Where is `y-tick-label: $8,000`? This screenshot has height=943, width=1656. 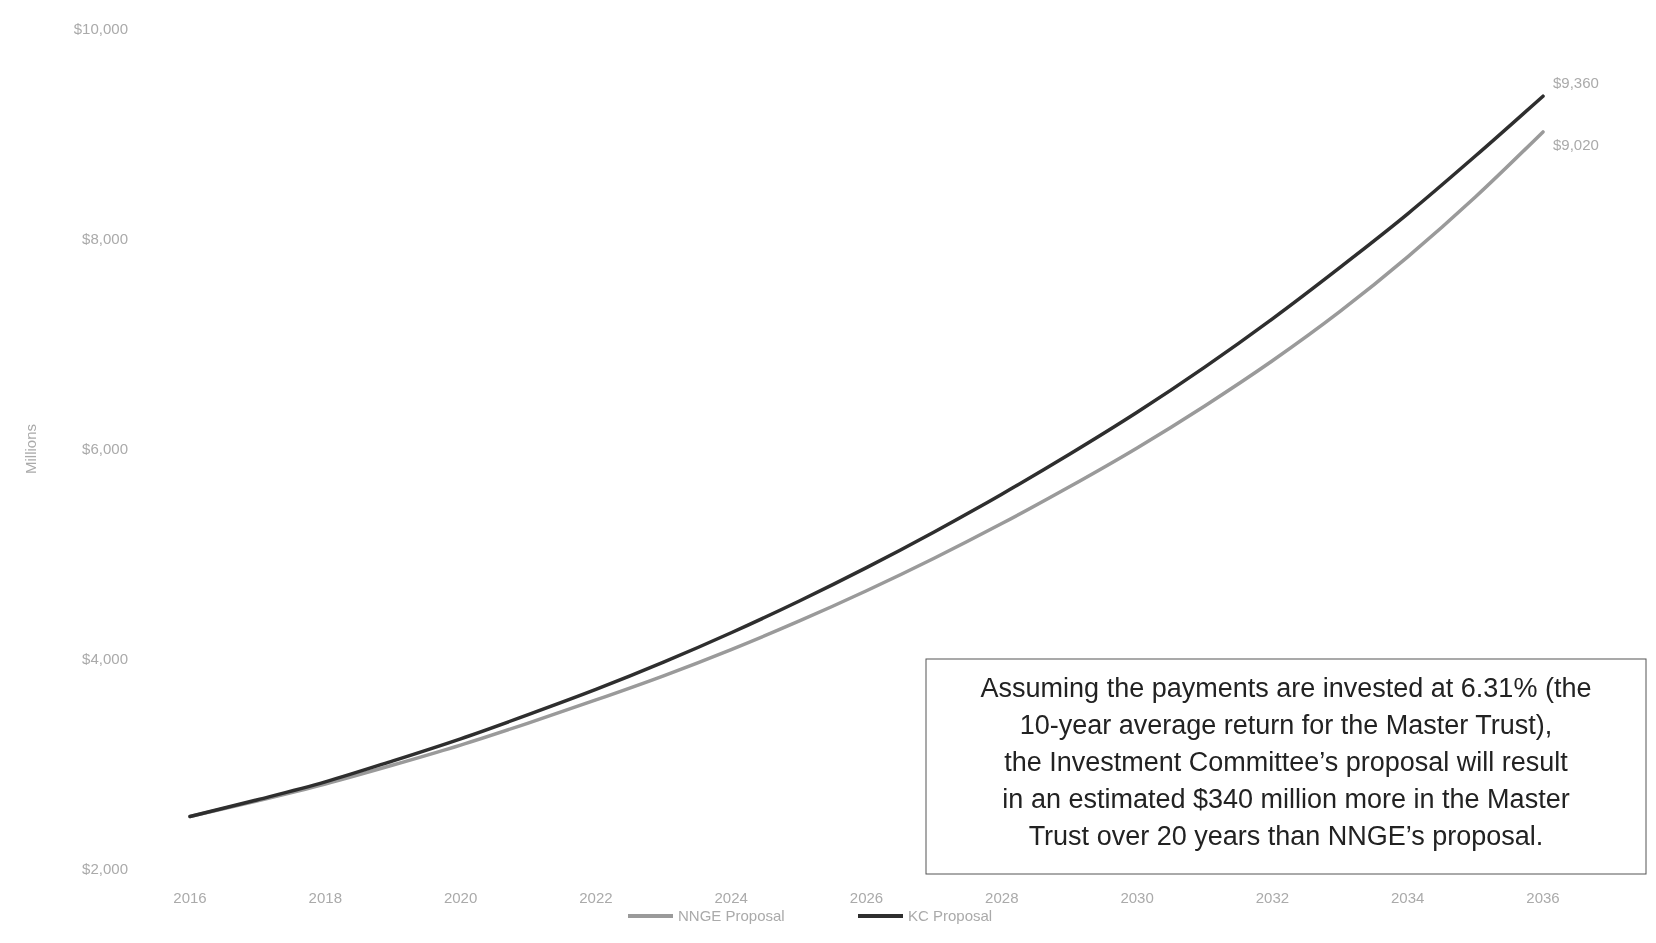
y-tick-label: $8,000 is located at coordinates (105, 239).